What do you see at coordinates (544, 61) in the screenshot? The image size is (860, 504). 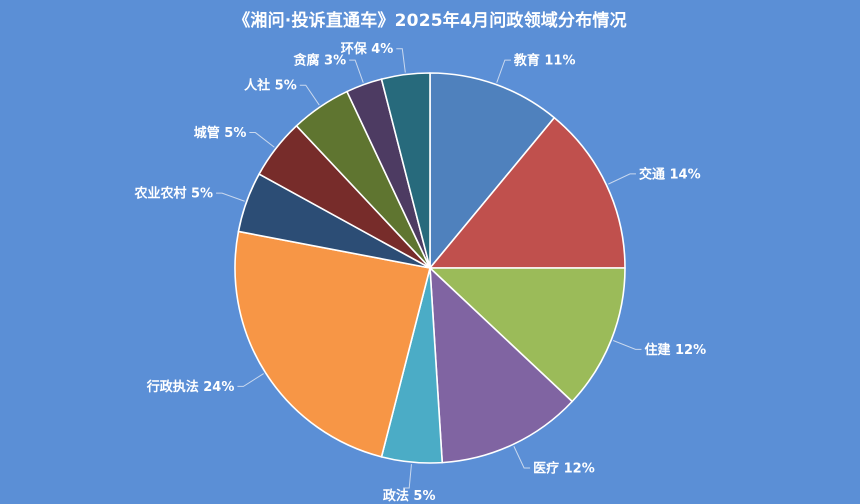 I see `slice-label-1: 教育 11%` at bounding box center [544, 61].